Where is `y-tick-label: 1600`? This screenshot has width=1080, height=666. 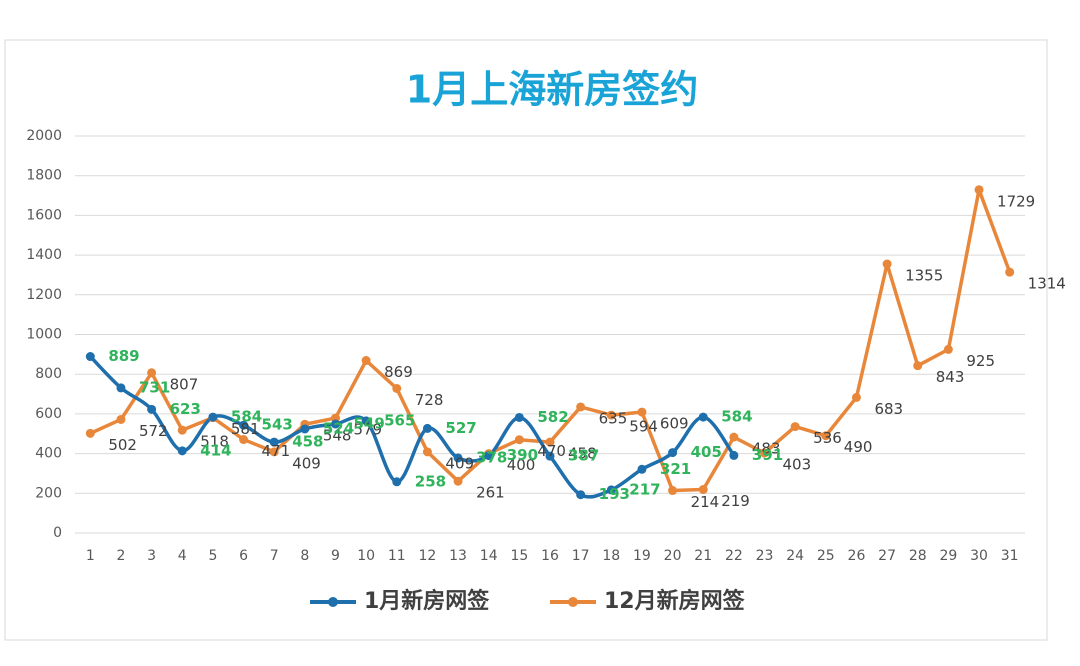
y-tick-label: 1600 is located at coordinates (44, 215).